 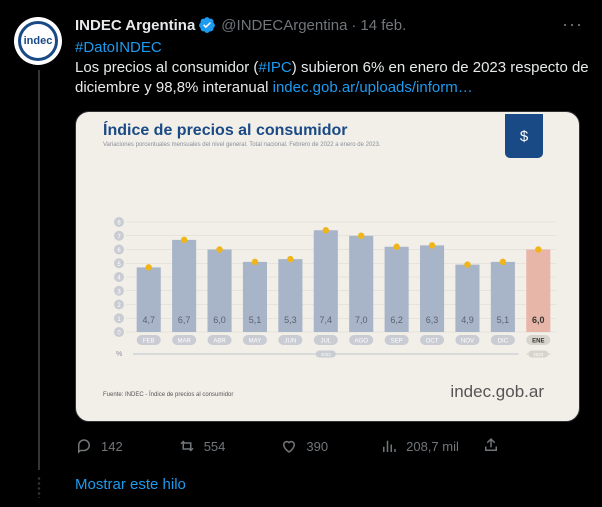 What do you see at coordinates (383, 25) in the screenshot?
I see `tweet-date: 14 feb.` at bounding box center [383, 25].